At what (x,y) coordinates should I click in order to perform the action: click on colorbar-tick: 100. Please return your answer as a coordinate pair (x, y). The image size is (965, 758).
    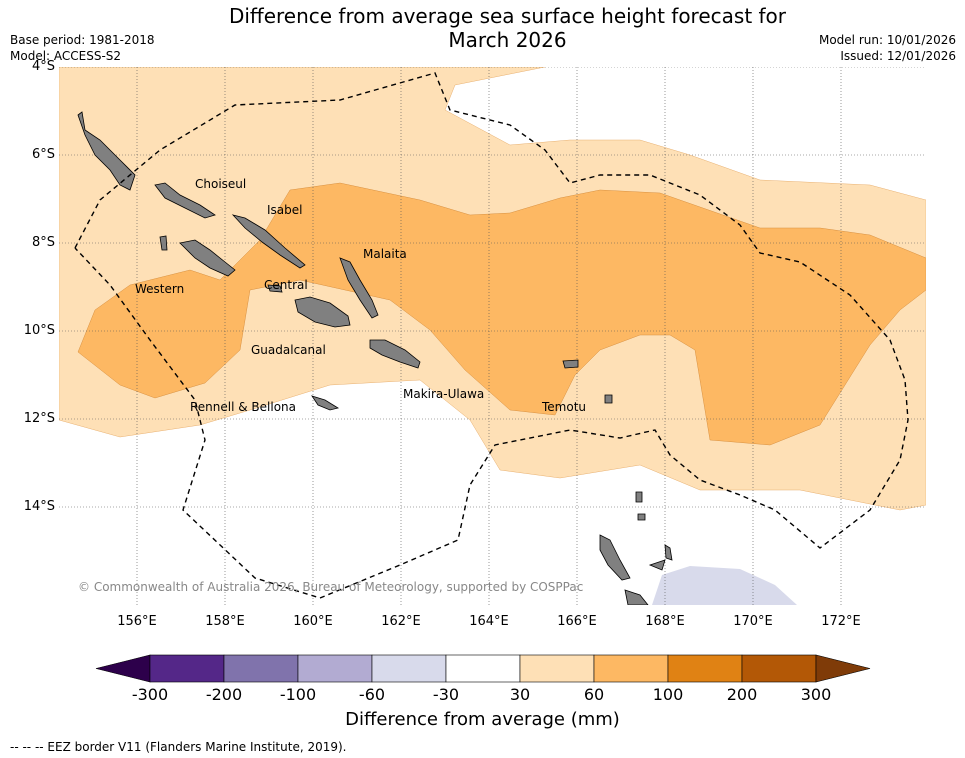
    Looking at the image, I should click on (668, 694).